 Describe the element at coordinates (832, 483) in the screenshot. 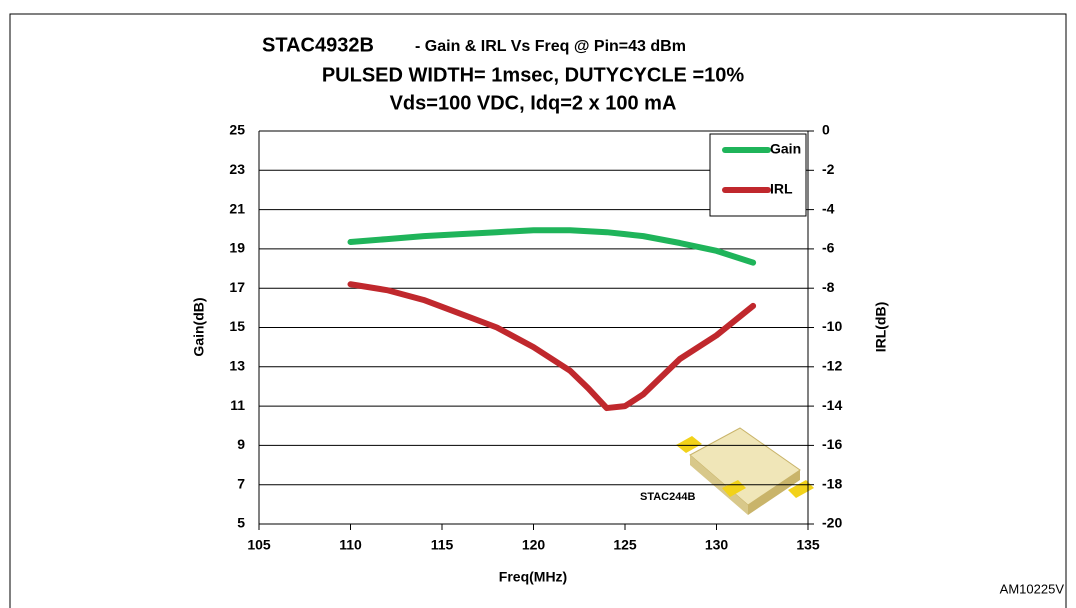

I see `y2-tick-label: -18` at that location.